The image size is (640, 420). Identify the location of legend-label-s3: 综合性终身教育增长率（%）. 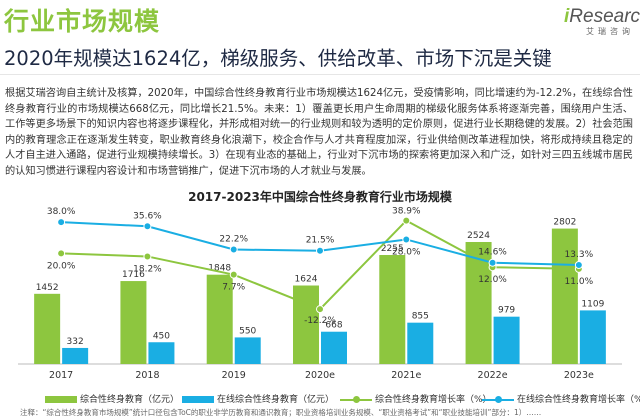
(433, 400).